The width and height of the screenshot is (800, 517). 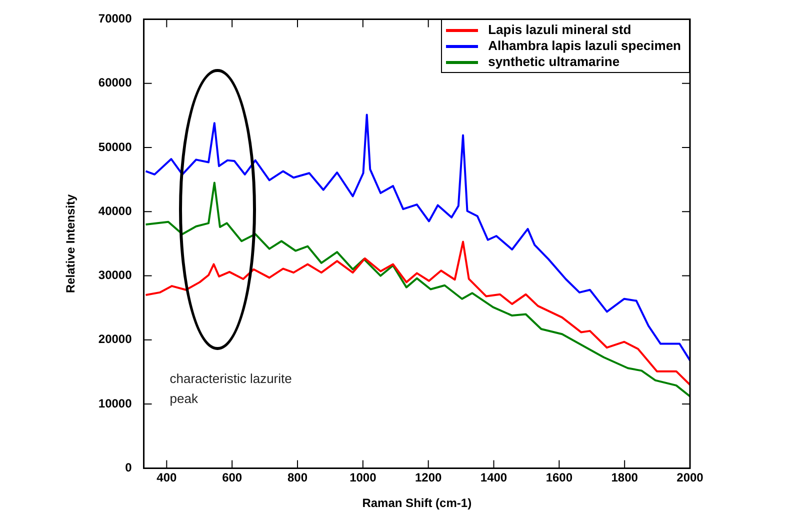 I want to click on legend-label: Alhambra lapis lazuli specimen, so click(x=584, y=46).